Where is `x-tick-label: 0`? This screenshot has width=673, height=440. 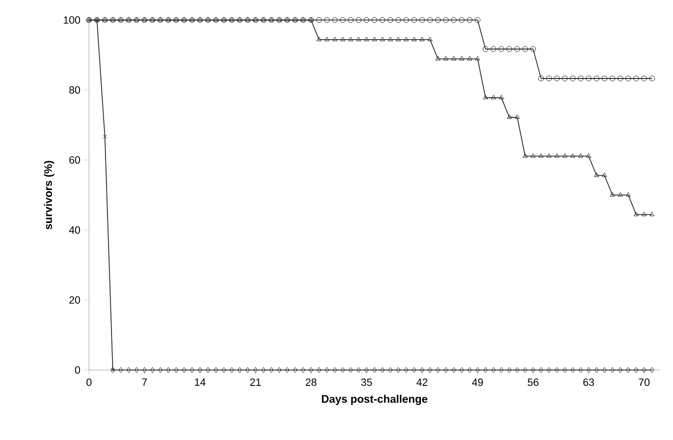 x-tick-label: 0 is located at coordinates (89, 382).